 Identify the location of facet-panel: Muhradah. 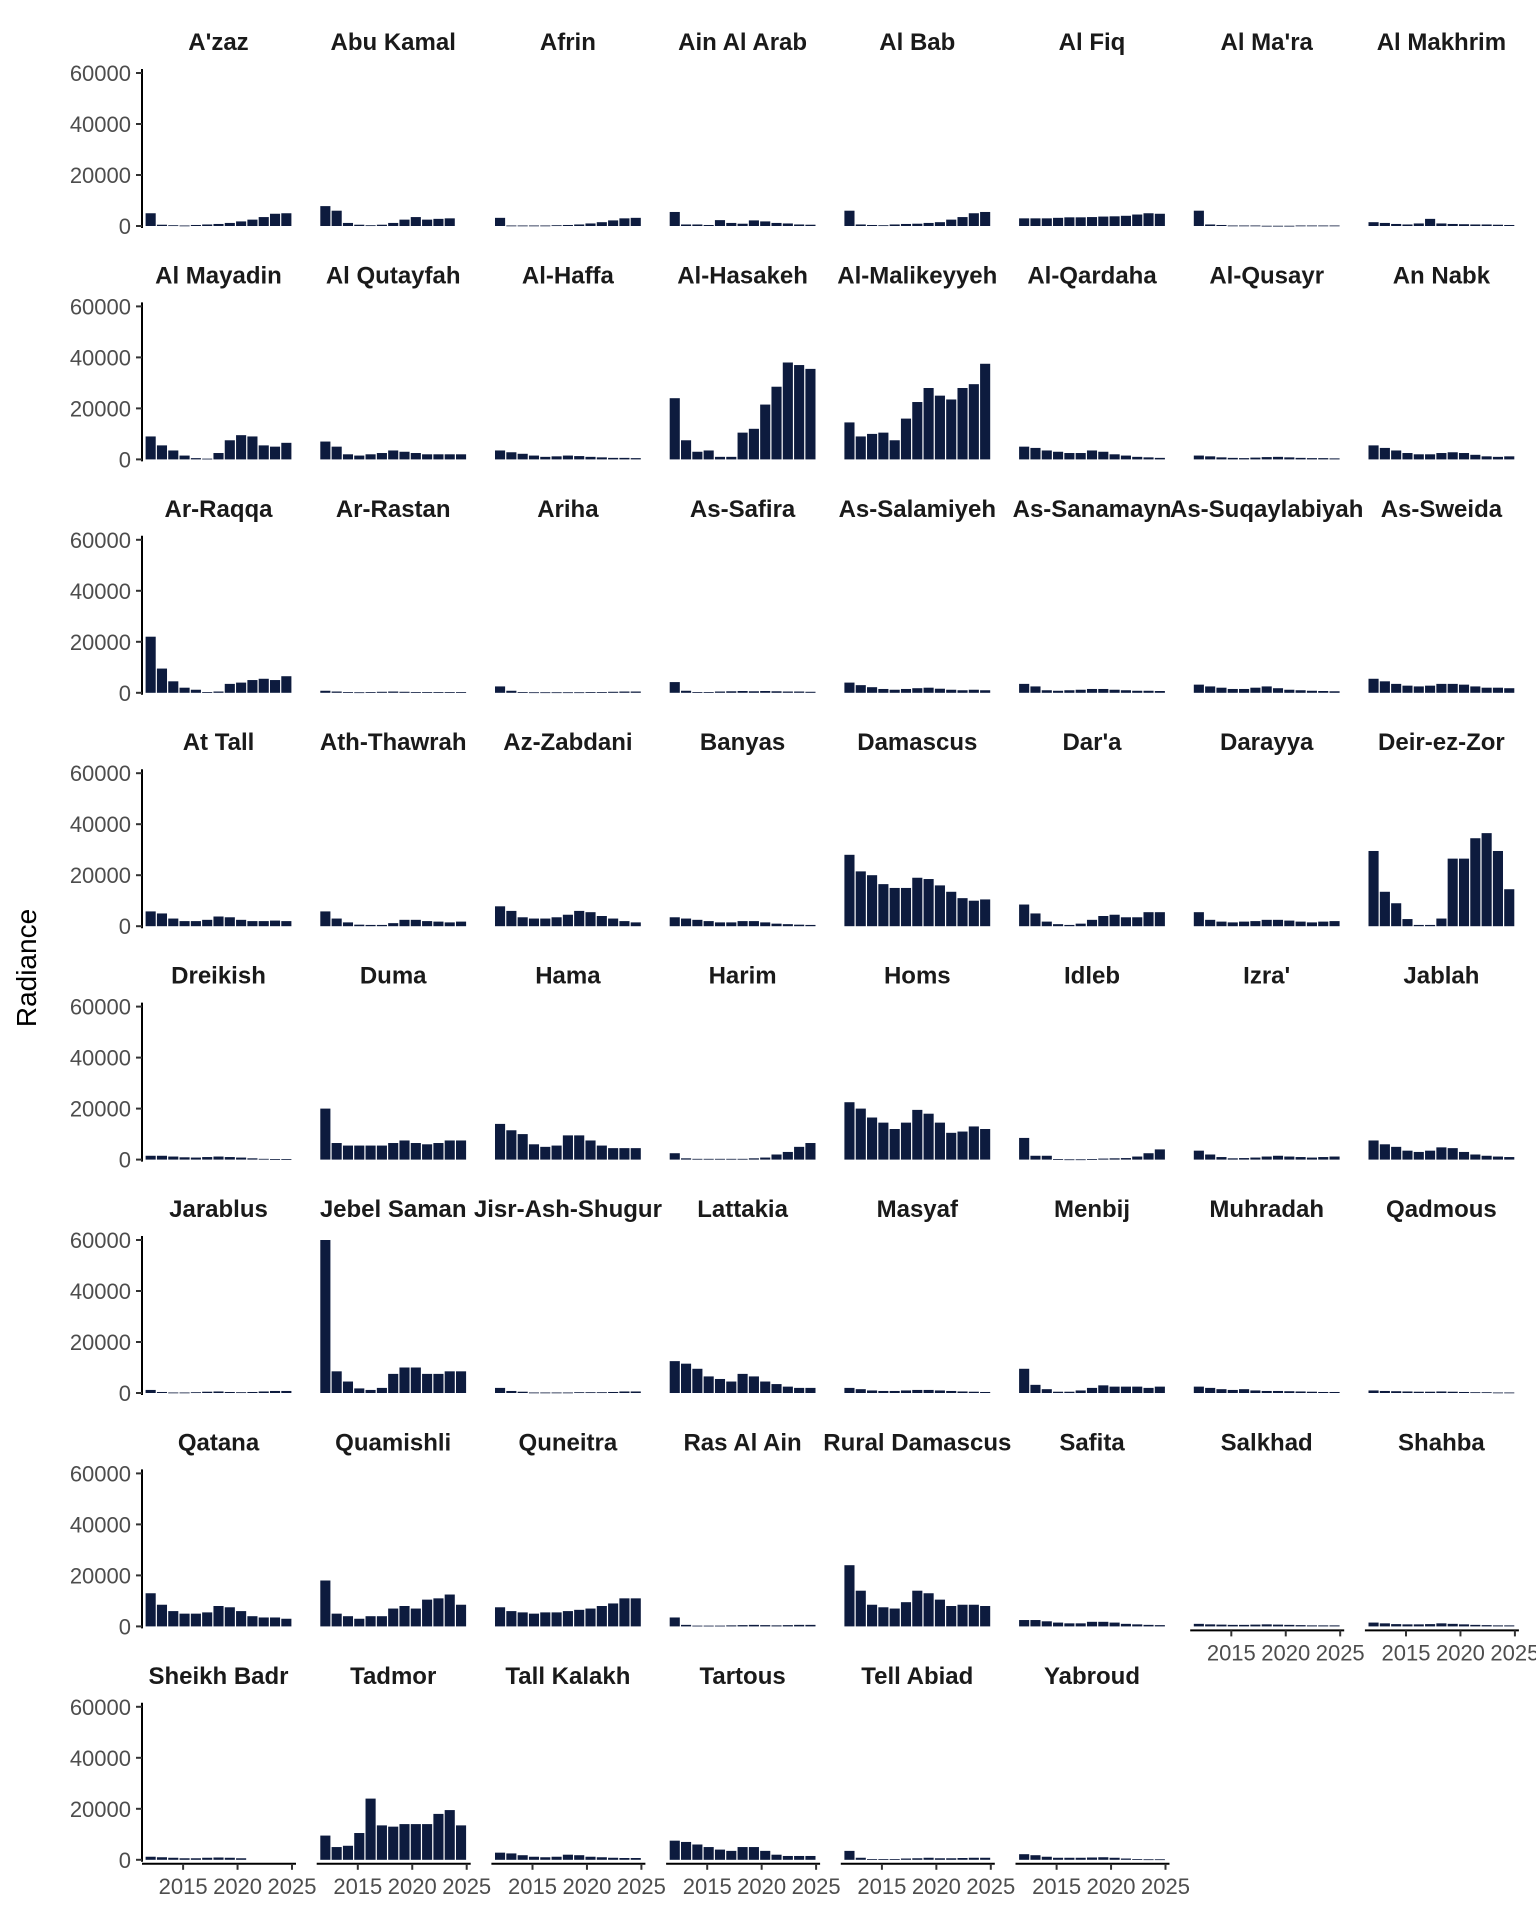
(1266, 1295).